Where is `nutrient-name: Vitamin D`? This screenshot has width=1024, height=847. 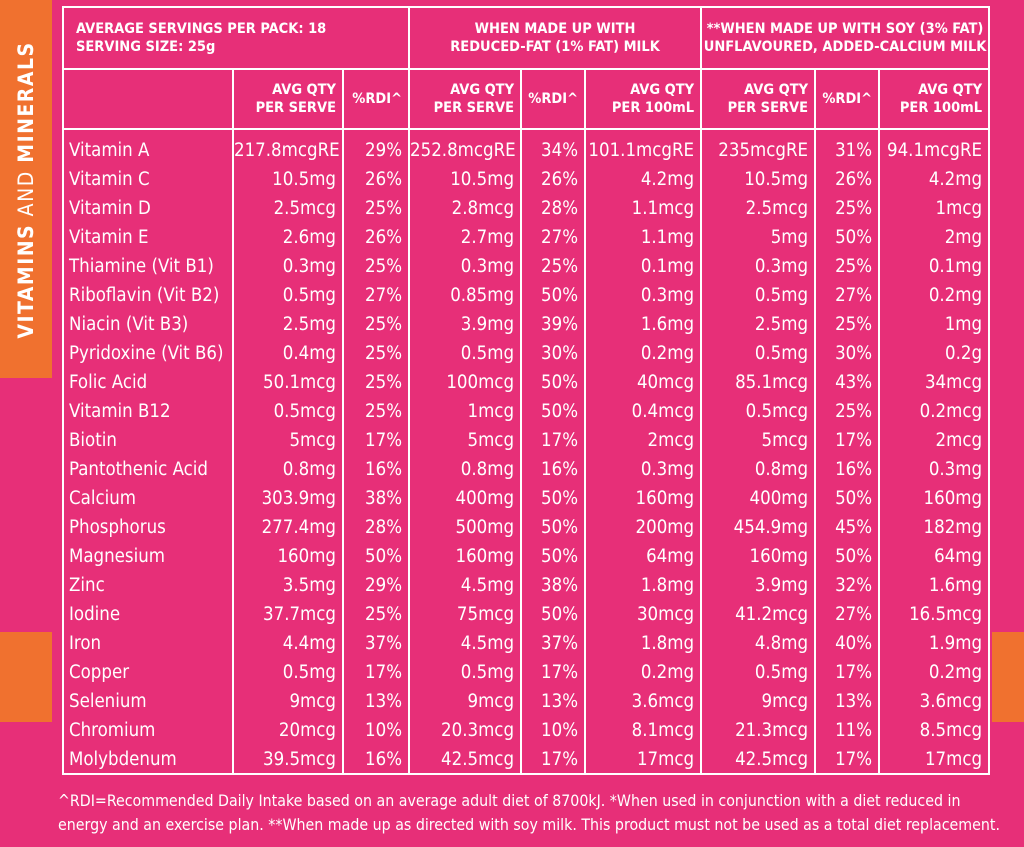
nutrient-name: Vitamin D is located at coordinates (110, 208).